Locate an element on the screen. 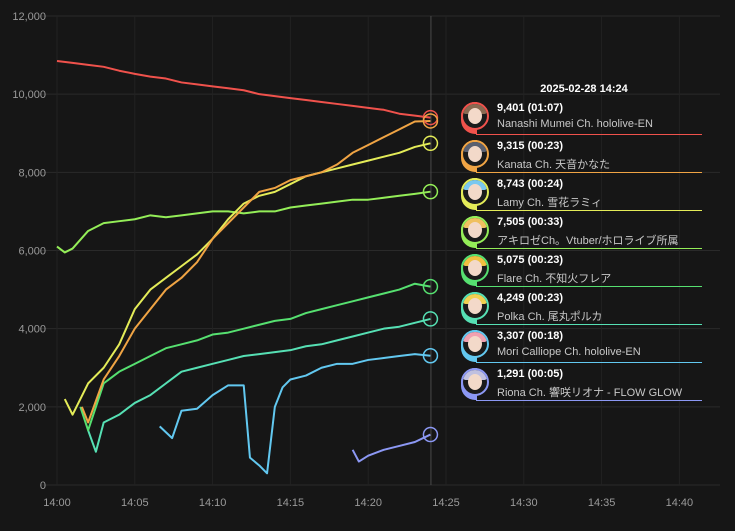 Image resolution: width=735 pixels, height=531 pixels. x-tick-label: 14:40 is located at coordinates (680, 503).